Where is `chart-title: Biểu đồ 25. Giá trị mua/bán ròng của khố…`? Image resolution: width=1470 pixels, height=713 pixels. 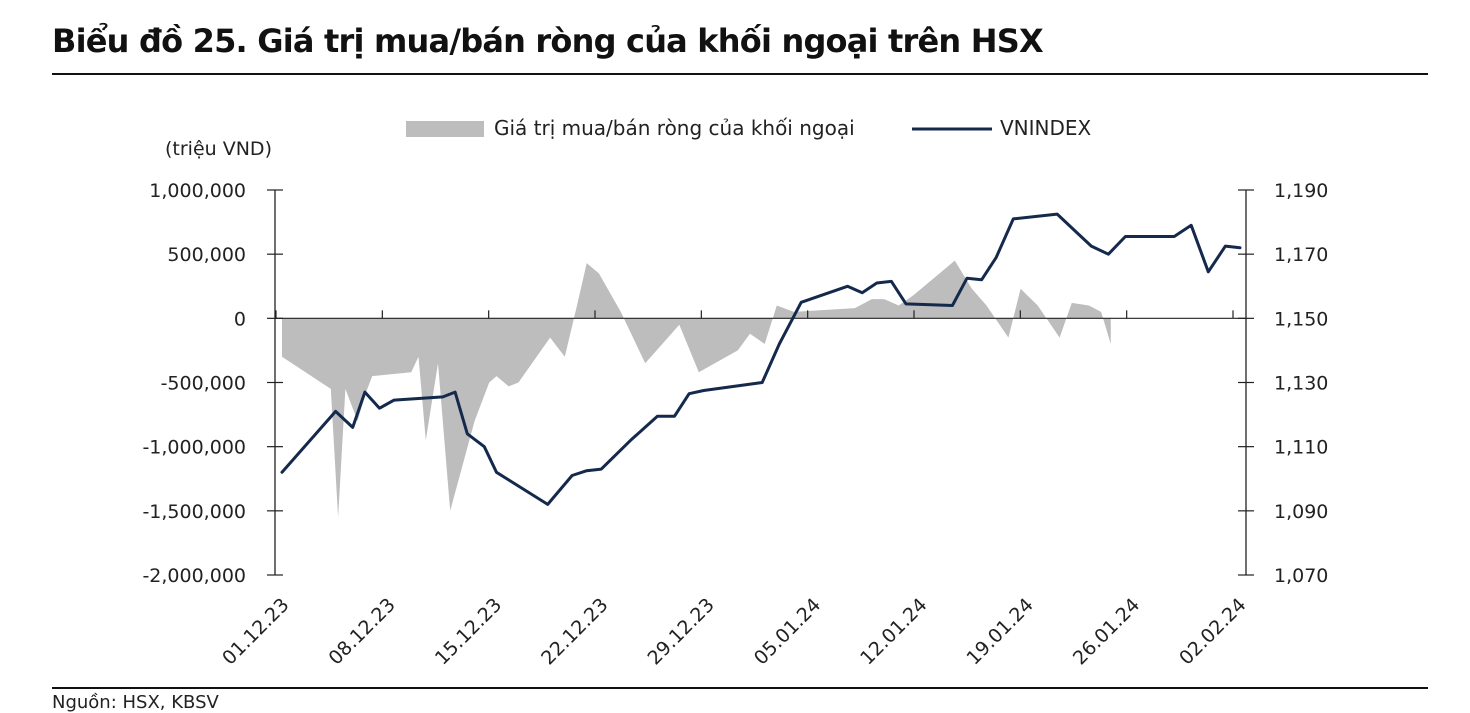
chart-title: Biểu đồ 25. Giá trị mua/bán ròng của khố… is located at coordinates (548, 41).